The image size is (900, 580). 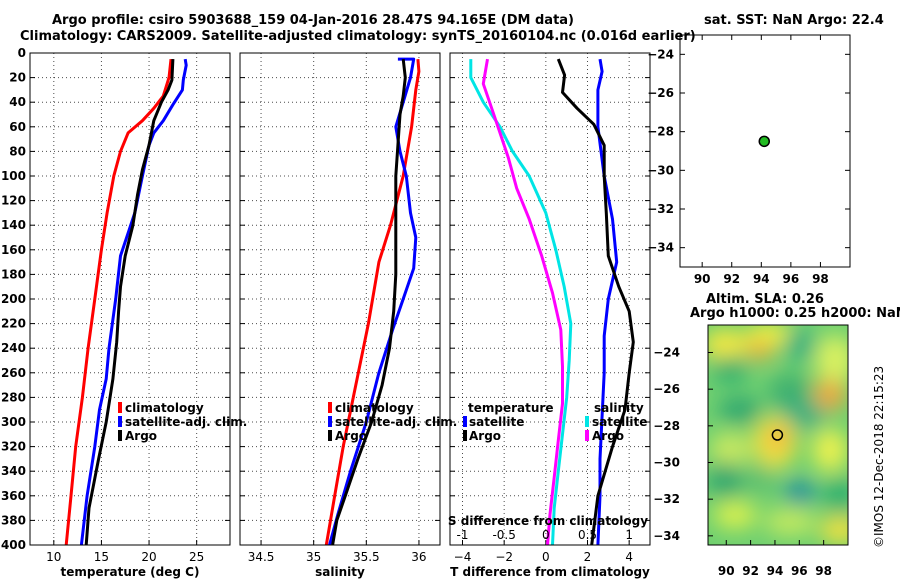 What do you see at coordinates (13, 422) in the screenshot?
I see `depth-tick-label: 300` at bounding box center [13, 422].